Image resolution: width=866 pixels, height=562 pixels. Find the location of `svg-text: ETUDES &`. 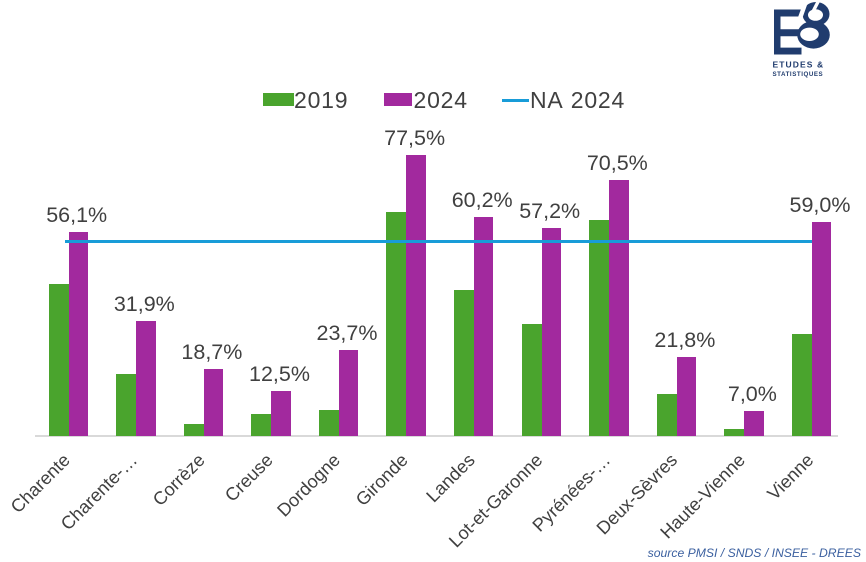

svg-text: ETUDES & is located at coordinates (799, 65).